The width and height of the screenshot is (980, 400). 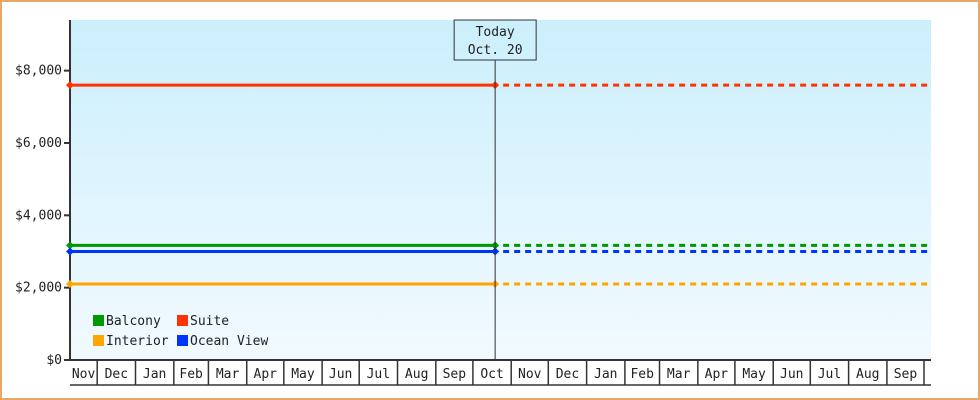 I want to click on y-tick-label: $8,000, so click(x=38, y=71).